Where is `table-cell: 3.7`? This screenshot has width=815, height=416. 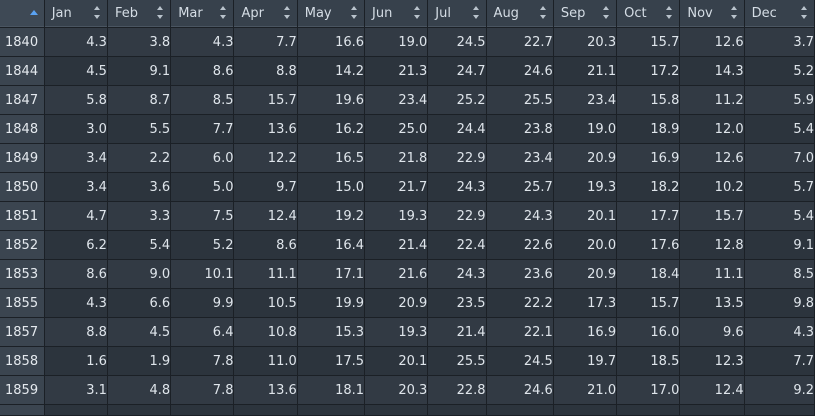 table-cell: 3.7 is located at coordinates (779, 42).